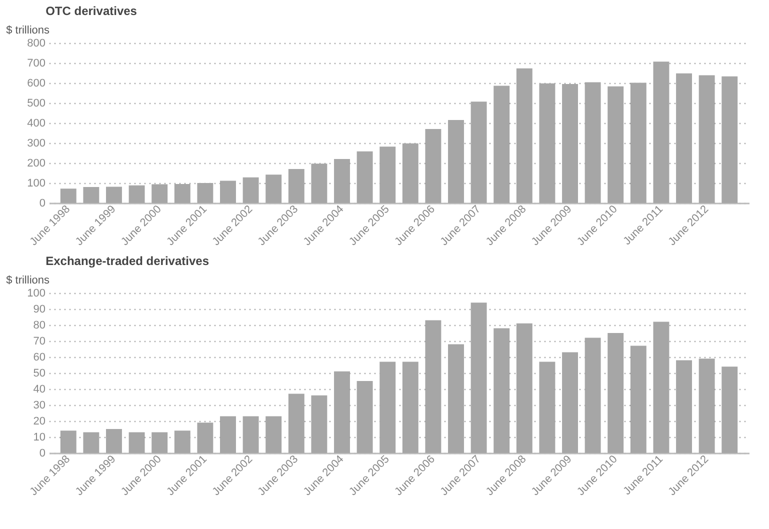 The image size is (769, 529). Describe the element at coordinates (39, 390) in the screenshot. I see `y-tick-label: 40` at that location.